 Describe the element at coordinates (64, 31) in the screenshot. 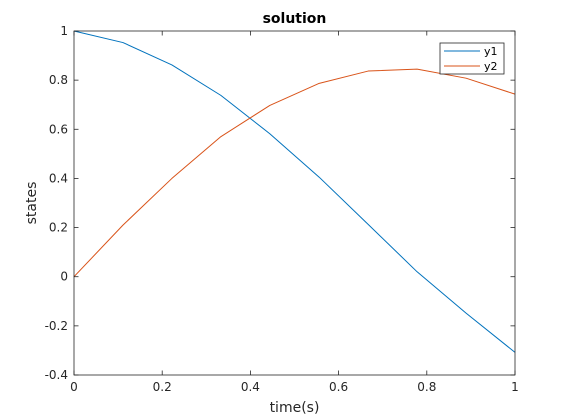

I see `y-tick-label: 1` at that location.